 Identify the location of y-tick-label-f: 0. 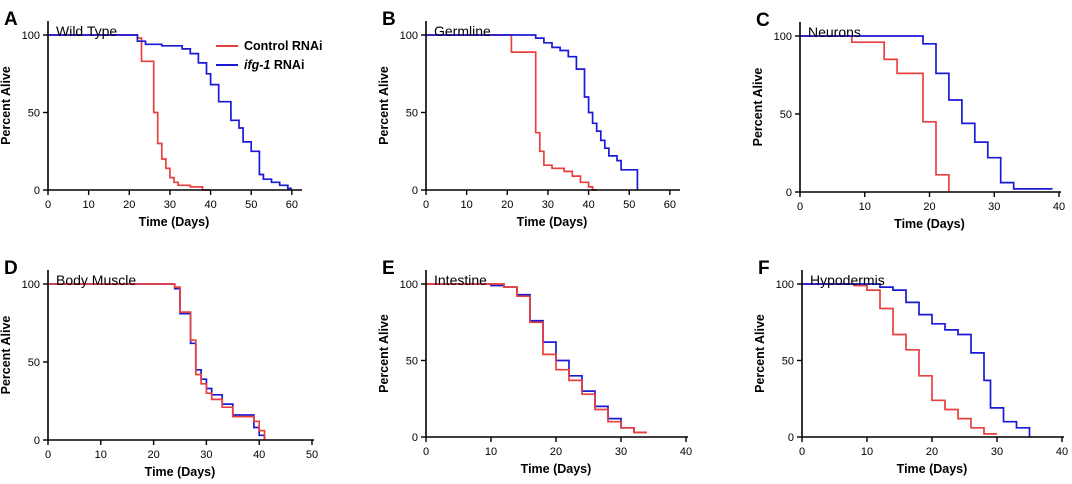
(791, 438).